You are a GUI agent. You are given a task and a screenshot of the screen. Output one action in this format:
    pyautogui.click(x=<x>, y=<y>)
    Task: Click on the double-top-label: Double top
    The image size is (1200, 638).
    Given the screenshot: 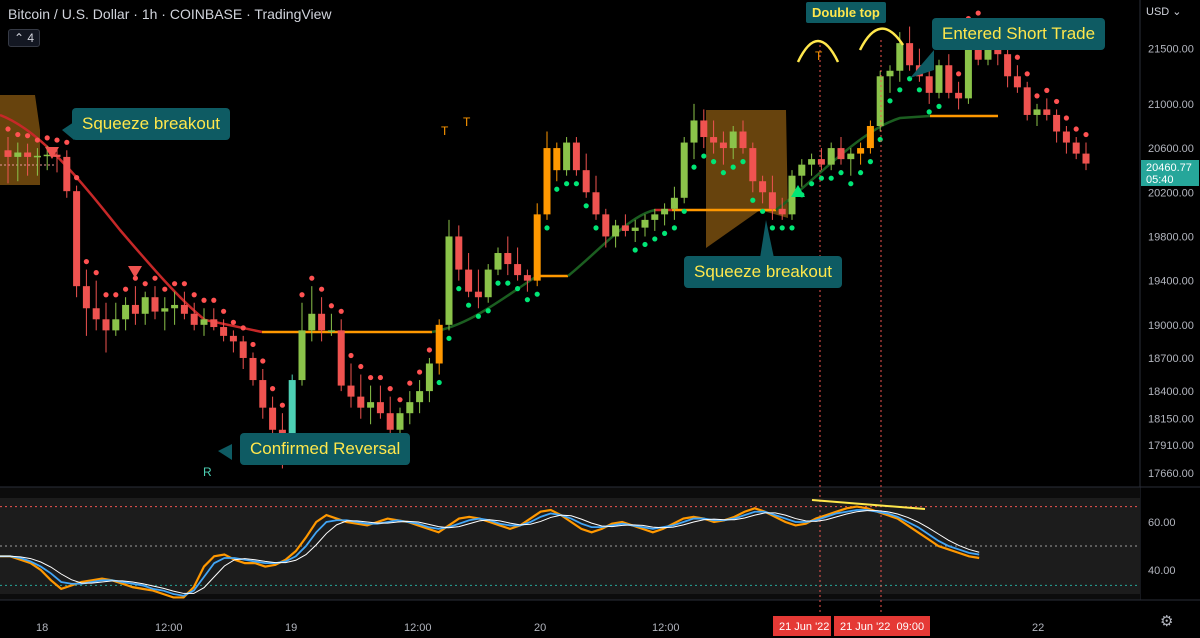 What is the action you would take?
    pyautogui.click(x=846, y=12)
    